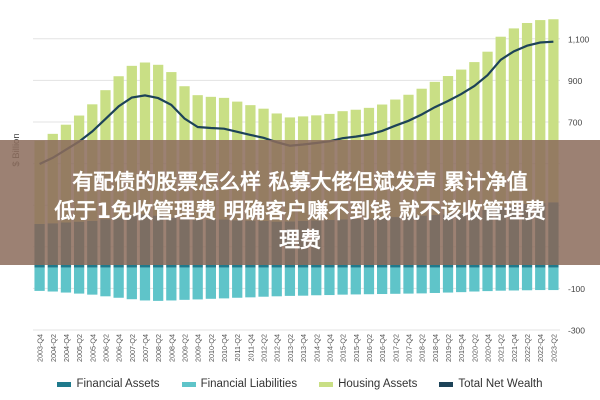 Image resolution: width=600 pixels, height=400 pixels. What do you see at coordinates (92, 348) in the screenshot?
I see `x-tick-label: 2005-Q4` at bounding box center [92, 348].